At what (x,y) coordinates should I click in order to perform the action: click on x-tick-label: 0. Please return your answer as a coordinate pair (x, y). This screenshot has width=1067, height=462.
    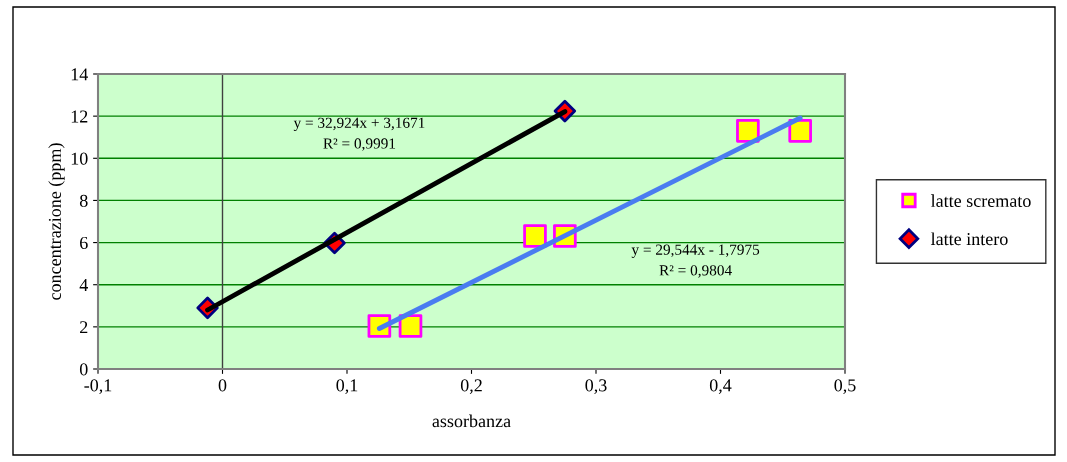
    Looking at the image, I should click on (222, 385).